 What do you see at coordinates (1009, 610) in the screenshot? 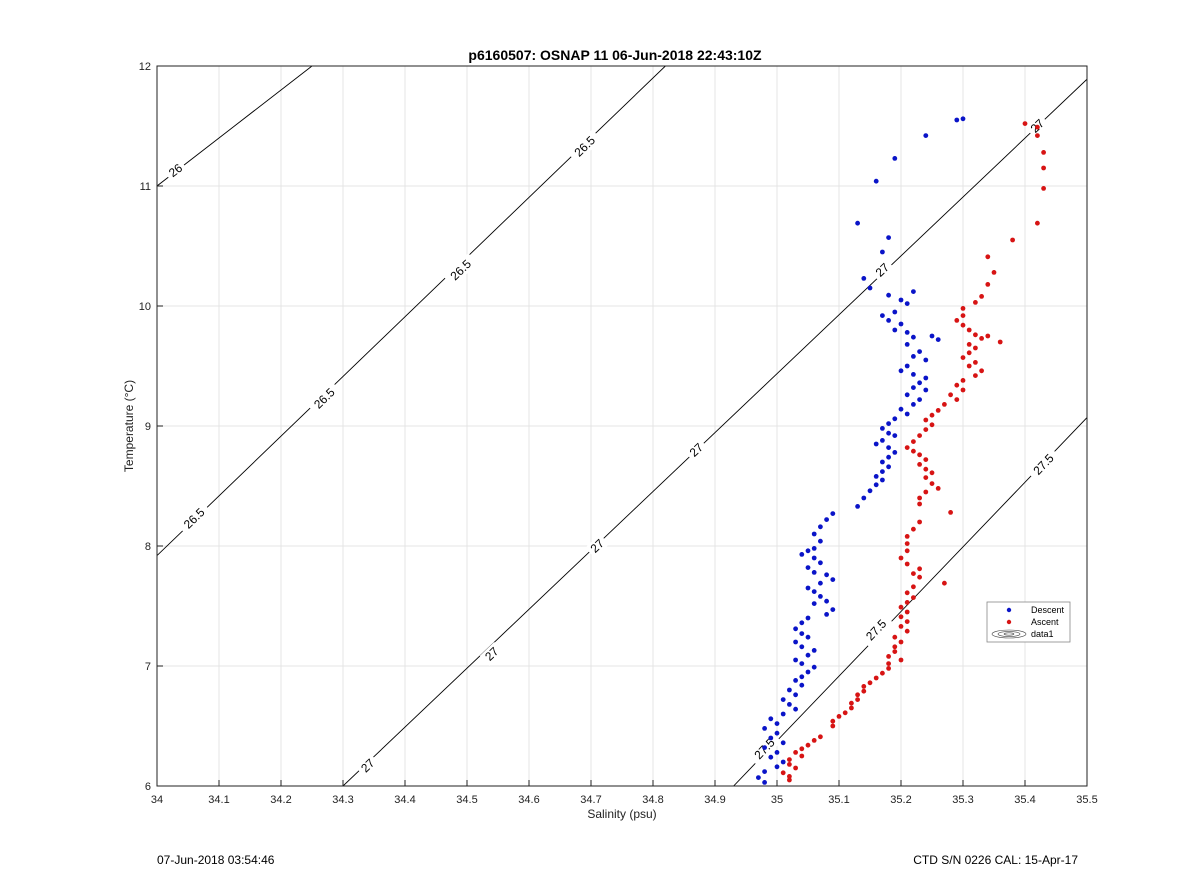
I see `legend-marker-descent` at bounding box center [1009, 610].